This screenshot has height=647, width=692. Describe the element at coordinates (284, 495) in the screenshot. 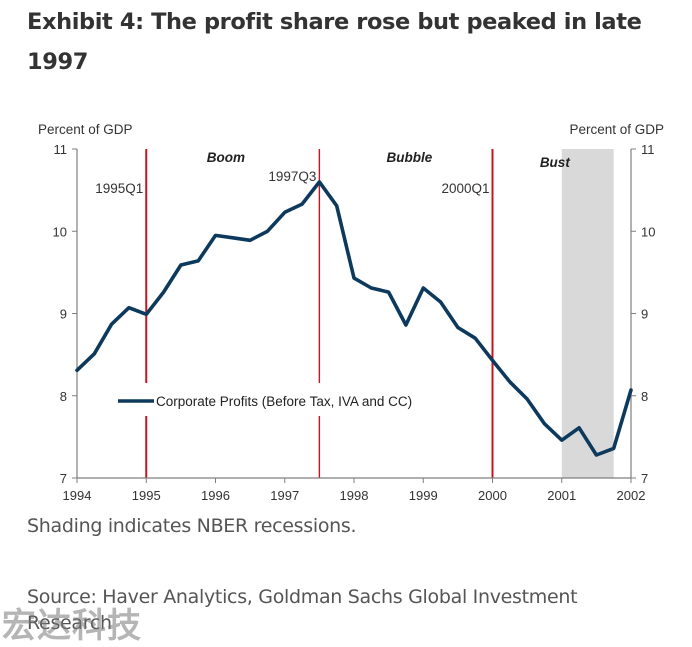

I see `x-tick-label: 1997` at that location.